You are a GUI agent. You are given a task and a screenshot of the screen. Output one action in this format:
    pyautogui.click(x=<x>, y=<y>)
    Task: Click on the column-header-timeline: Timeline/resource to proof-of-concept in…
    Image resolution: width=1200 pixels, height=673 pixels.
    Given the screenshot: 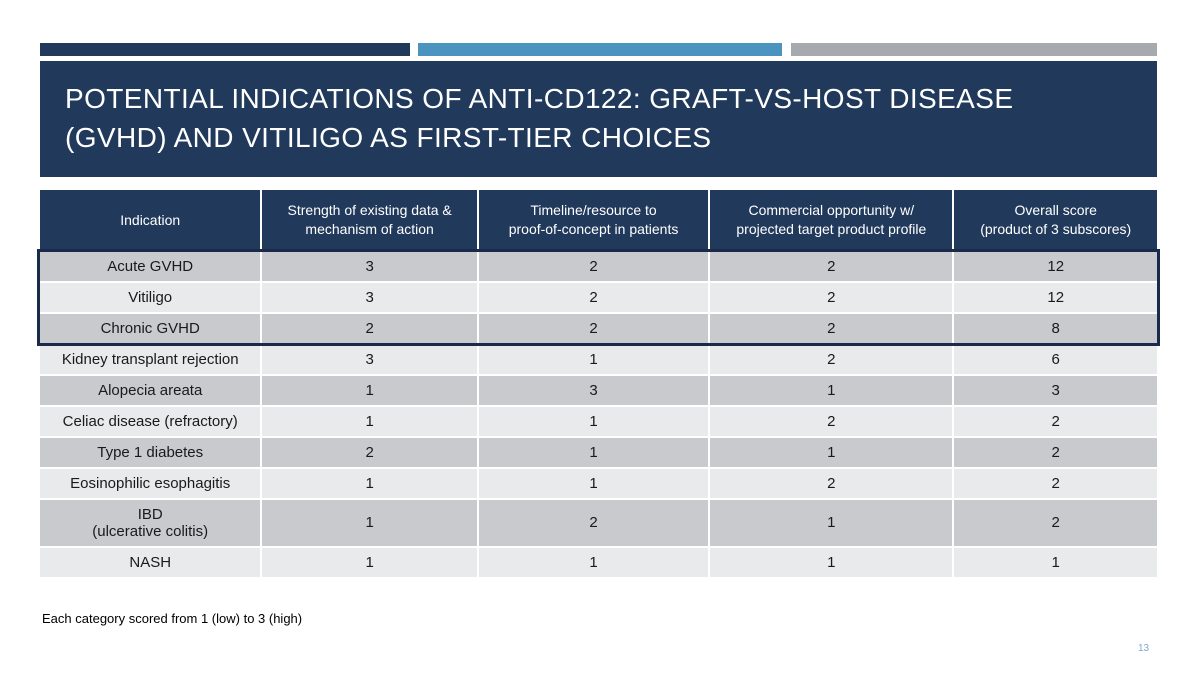 What is the action you would take?
    pyautogui.click(x=593, y=220)
    